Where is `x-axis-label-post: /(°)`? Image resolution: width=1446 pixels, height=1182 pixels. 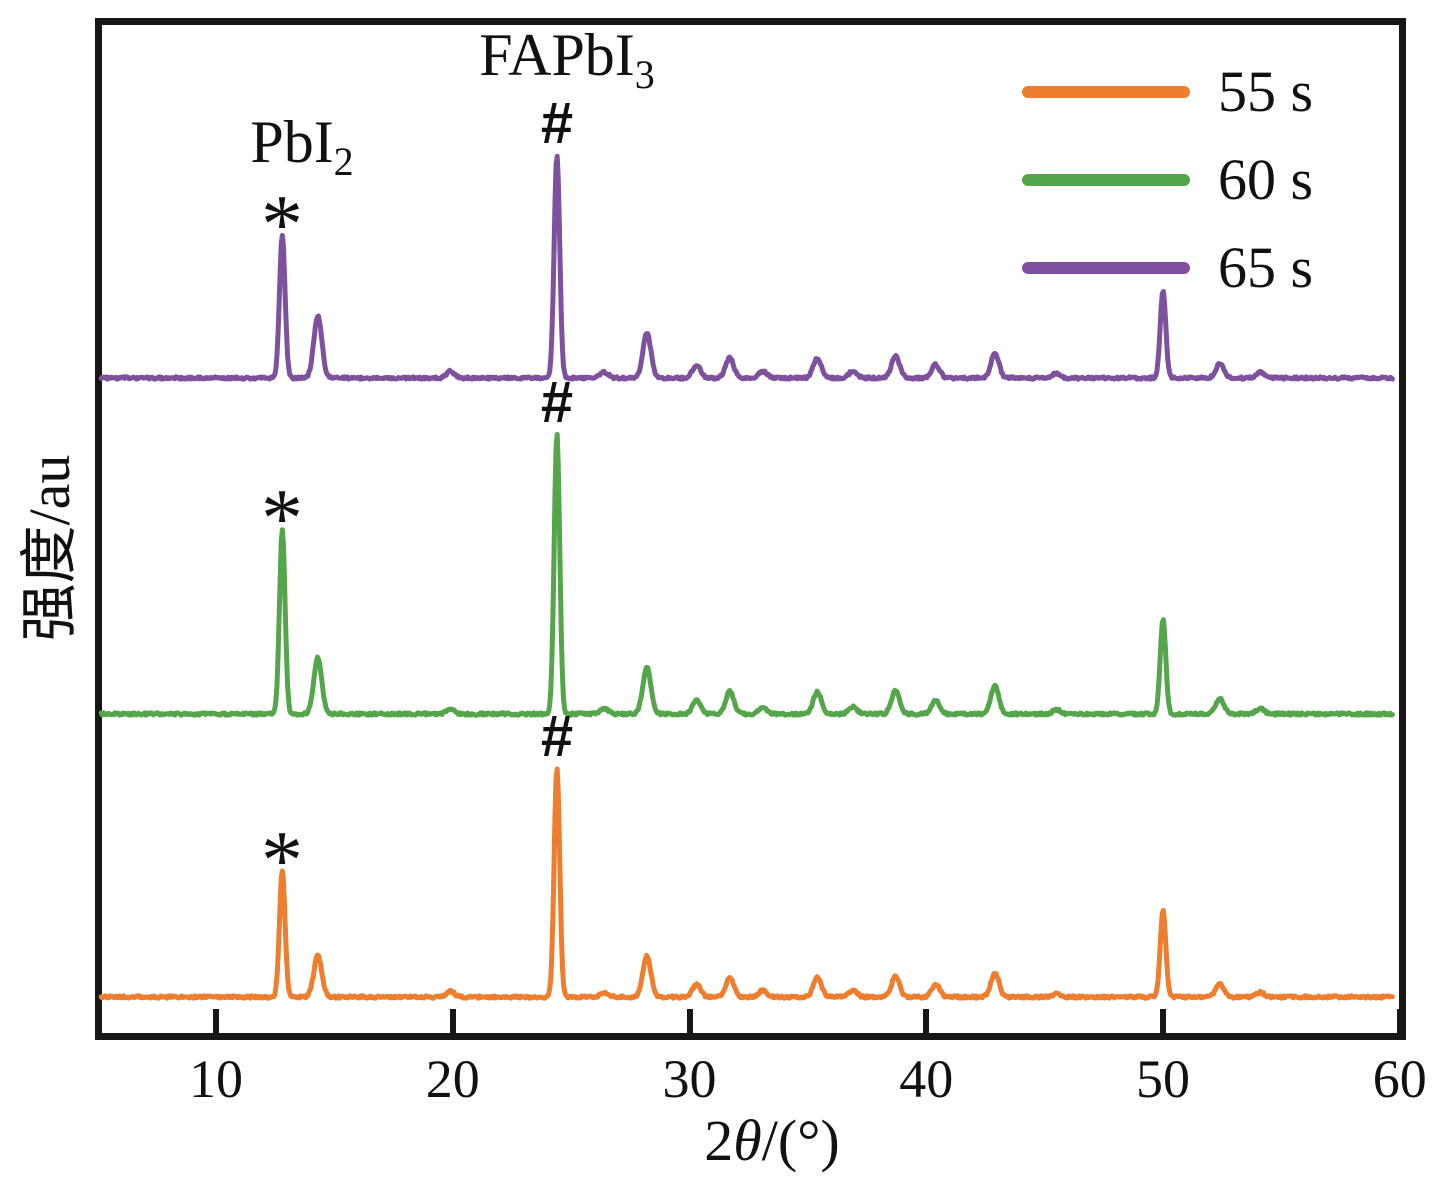
x-axis-label-post: /(°) is located at coordinates (800, 1140).